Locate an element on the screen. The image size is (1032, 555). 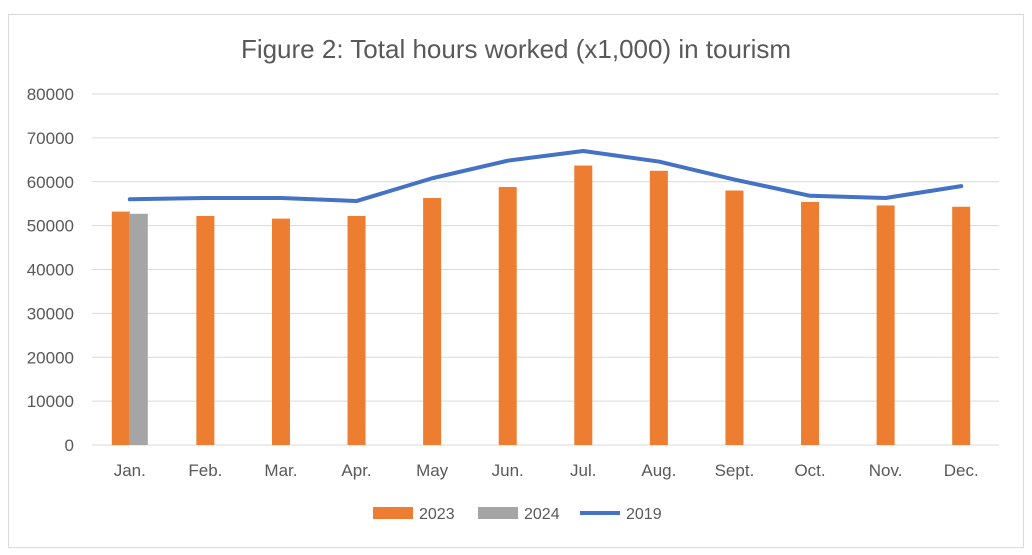
line-2019 is located at coordinates (545, 176).